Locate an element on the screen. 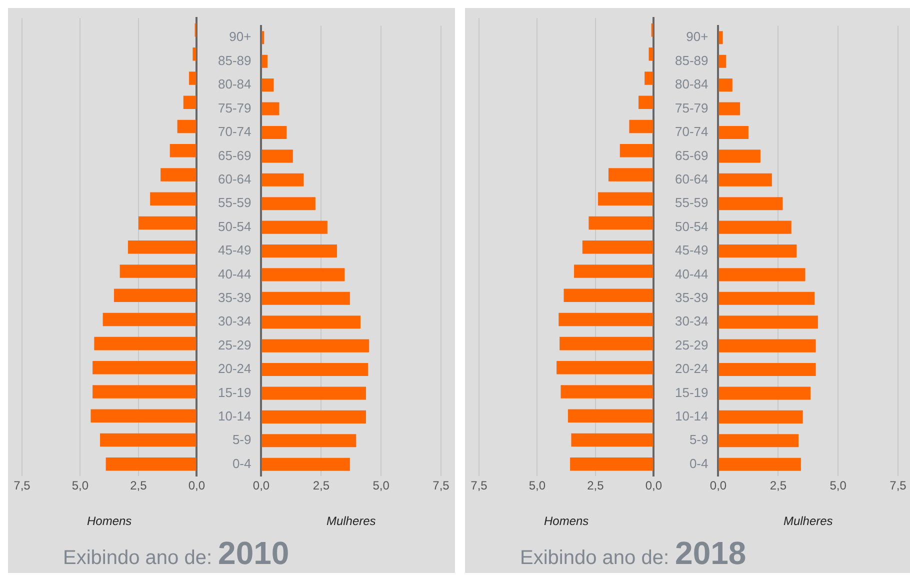 This screenshot has height=575, width=910. text: 2018 is located at coordinates (710, 553).